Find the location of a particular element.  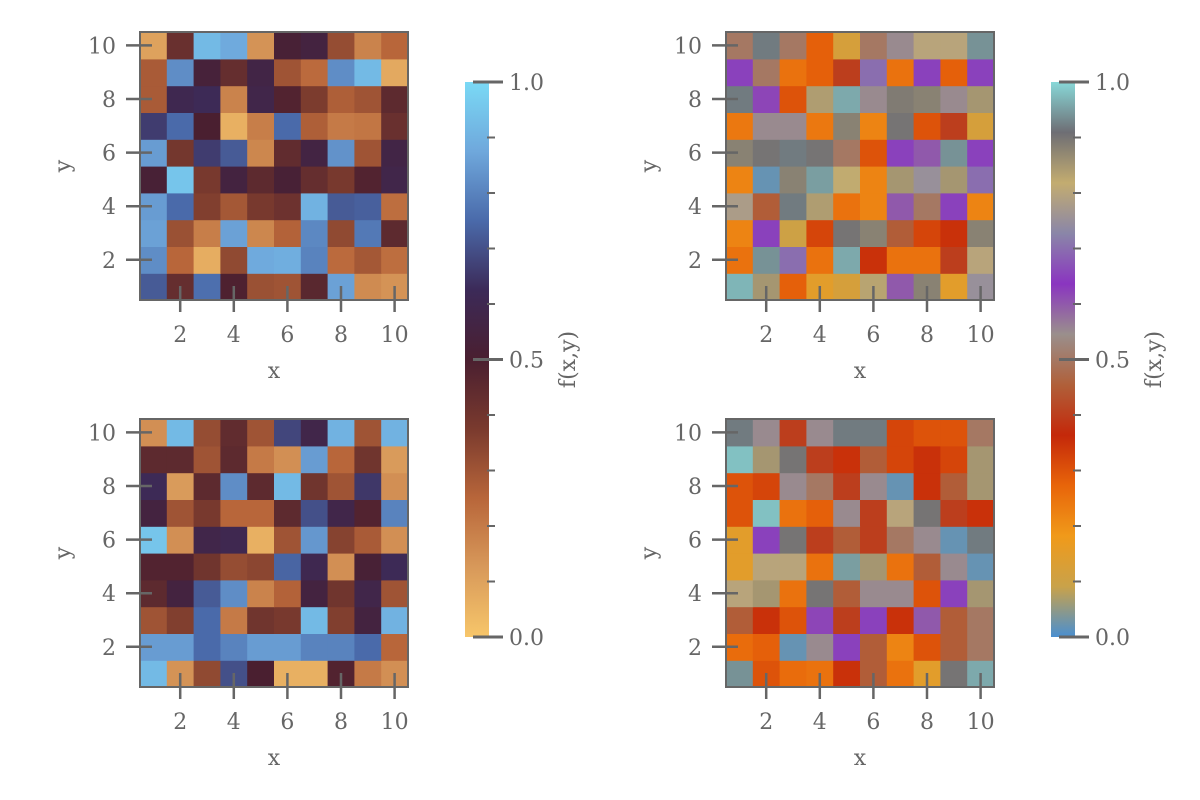

plot-frame is located at coordinates (274, 553).